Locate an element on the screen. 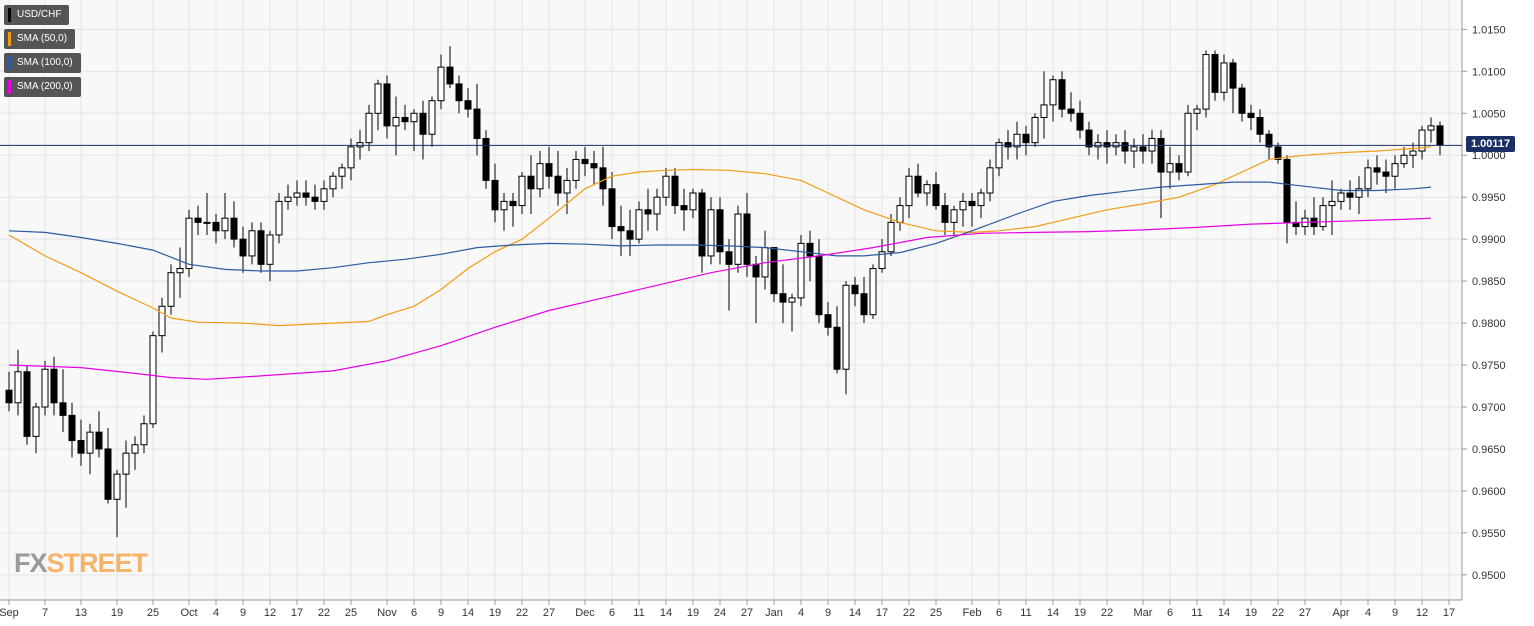 This screenshot has height=626, width=1534. y-tick-label: 1.0000 is located at coordinates (1489, 156).